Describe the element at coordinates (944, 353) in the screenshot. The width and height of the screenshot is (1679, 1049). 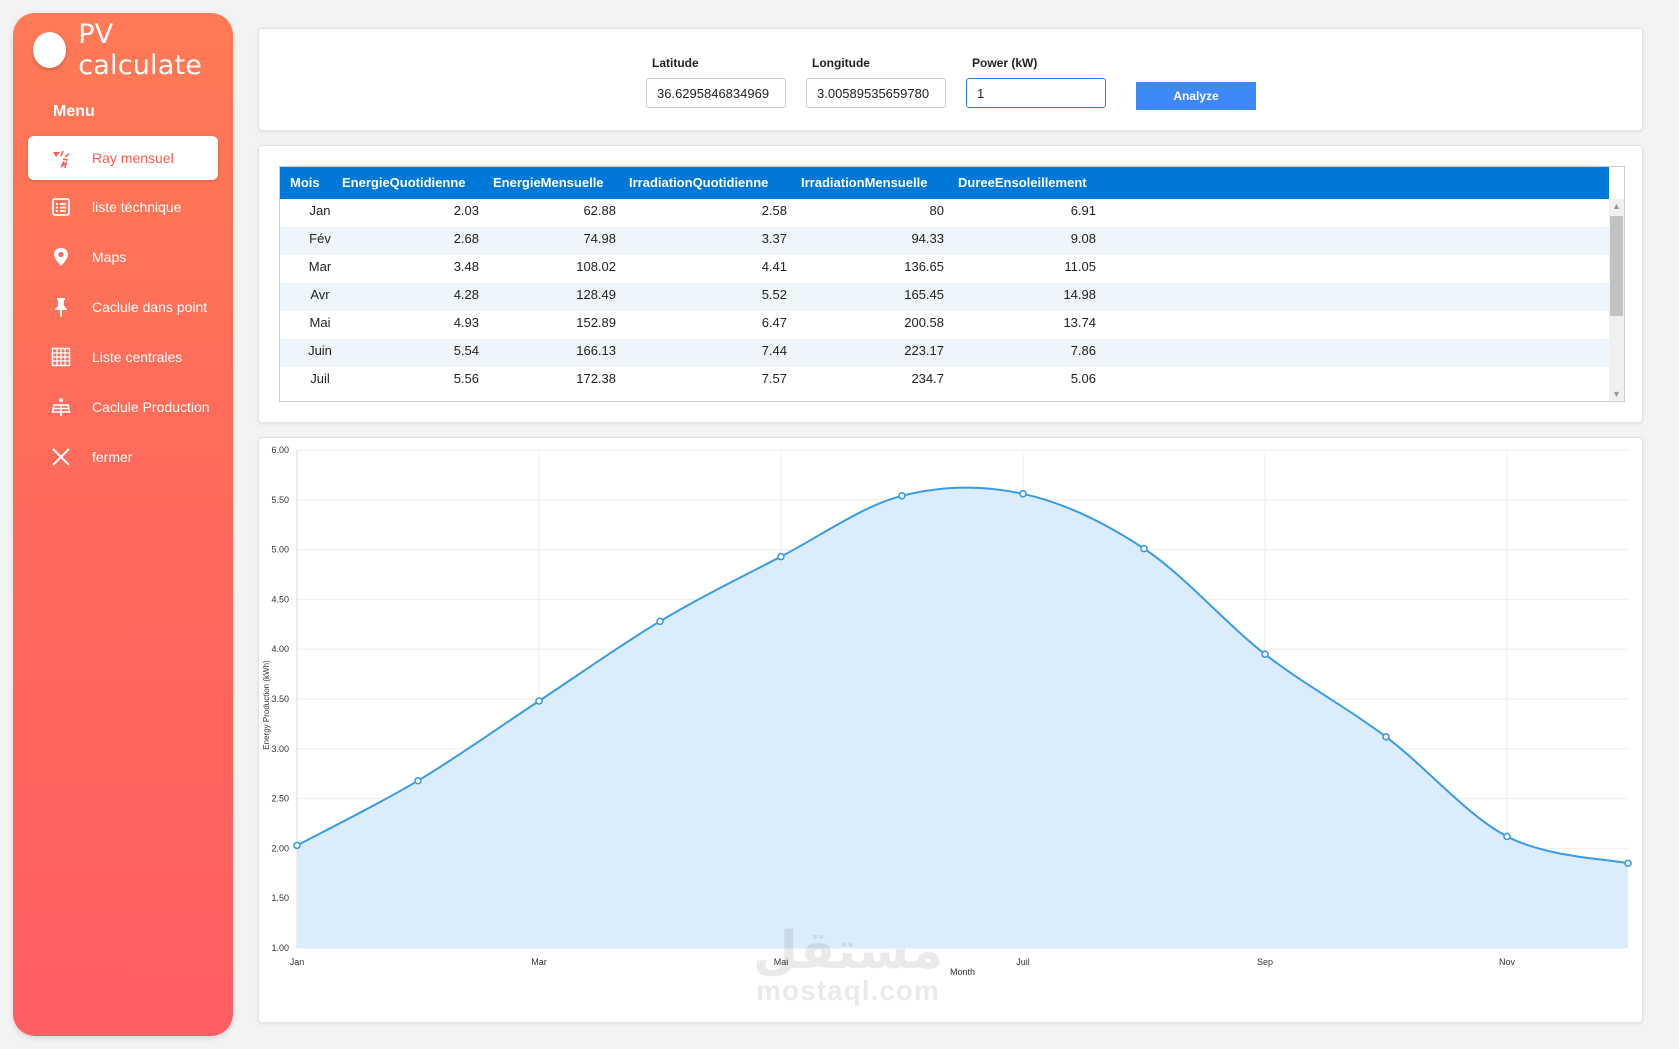
I see `table-row: Juin 5.54 166.13 7.44 223.17 7.86` at that location.